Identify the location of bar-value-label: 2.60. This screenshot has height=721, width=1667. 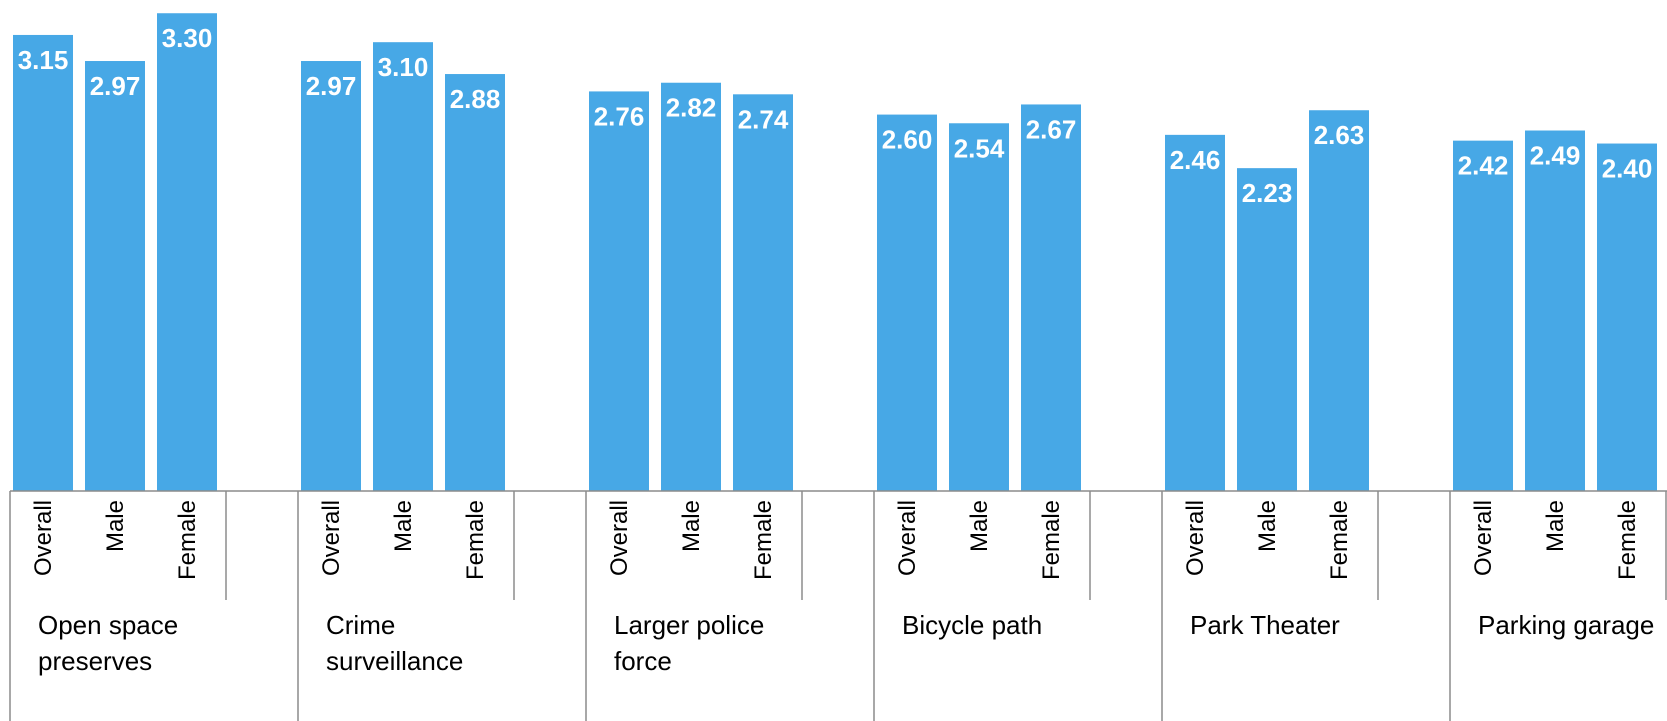
(907, 140).